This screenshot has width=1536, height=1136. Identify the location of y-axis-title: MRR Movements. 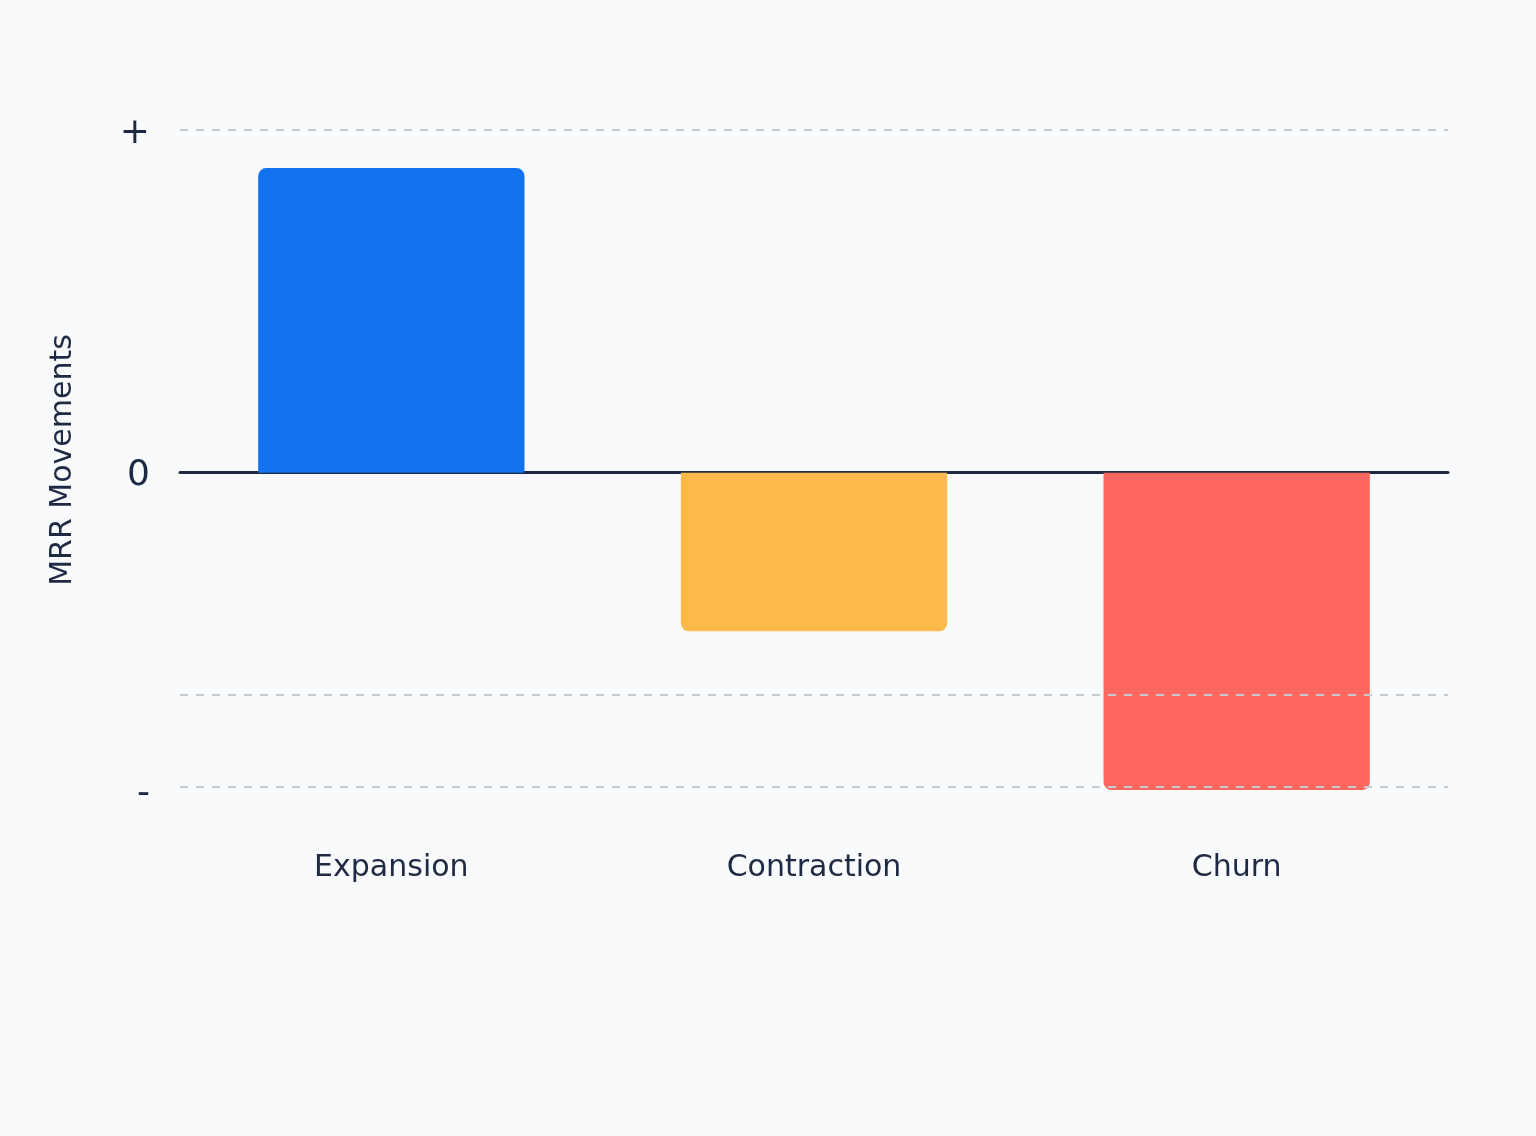
(60, 460).